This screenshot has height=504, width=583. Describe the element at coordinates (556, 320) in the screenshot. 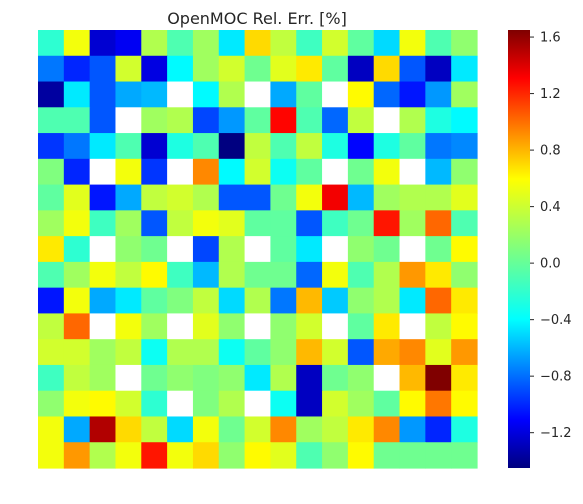

I see `colorbar-tick-label: −0.4` at that location.